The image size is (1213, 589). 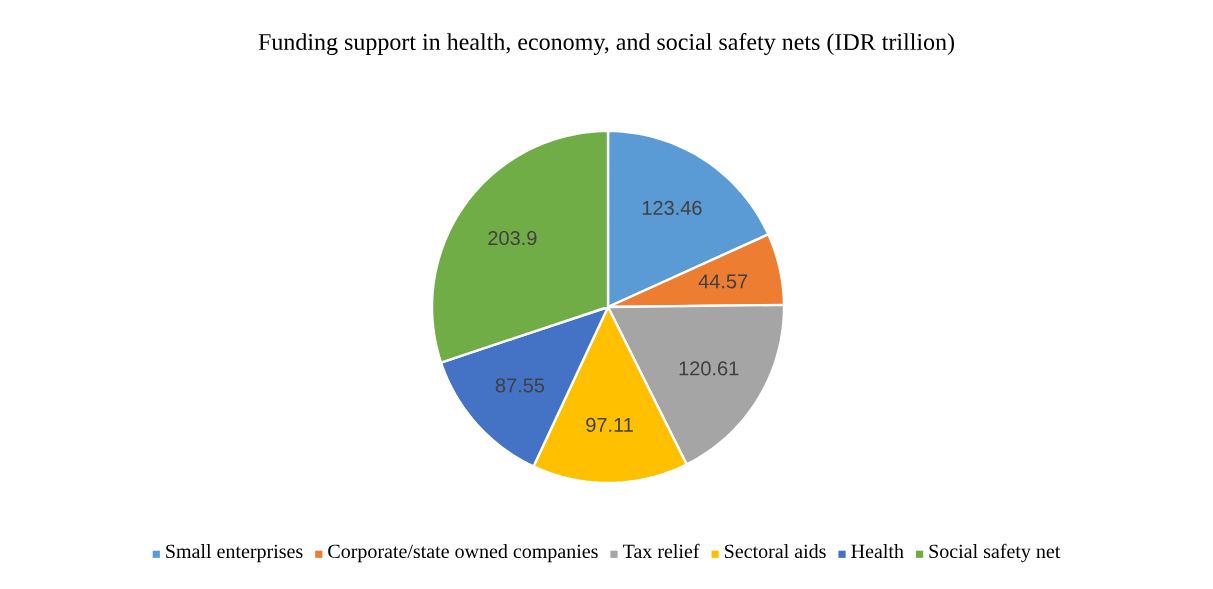 I want to click on legend-label: Health, so click(x=877, y=551).